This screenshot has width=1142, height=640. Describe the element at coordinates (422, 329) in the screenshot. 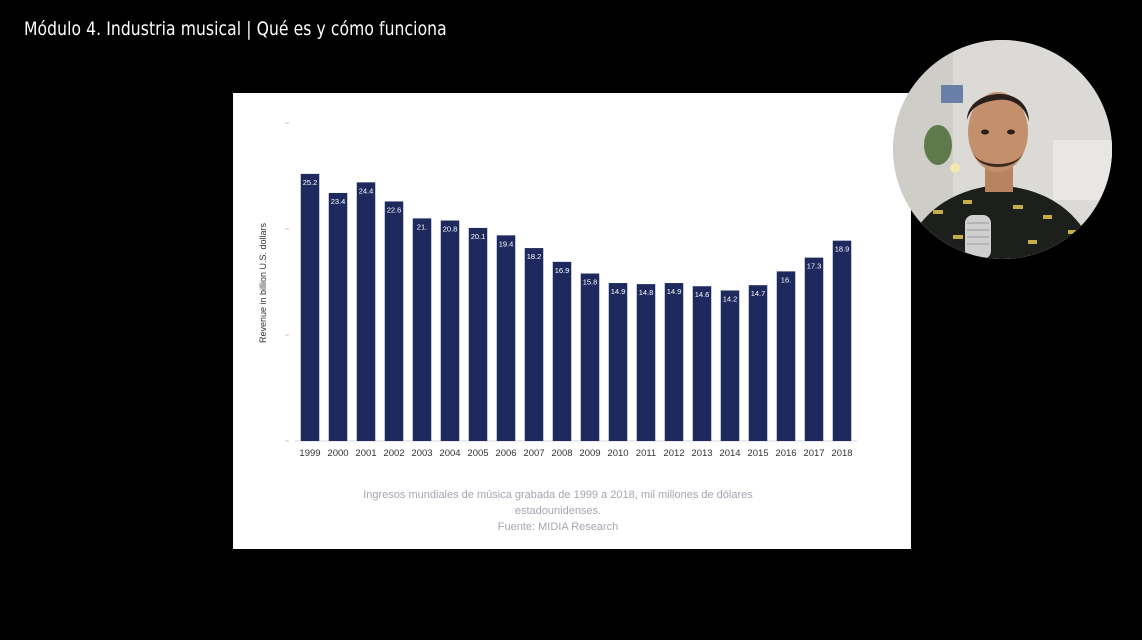

I see `bar-2003` at that location.